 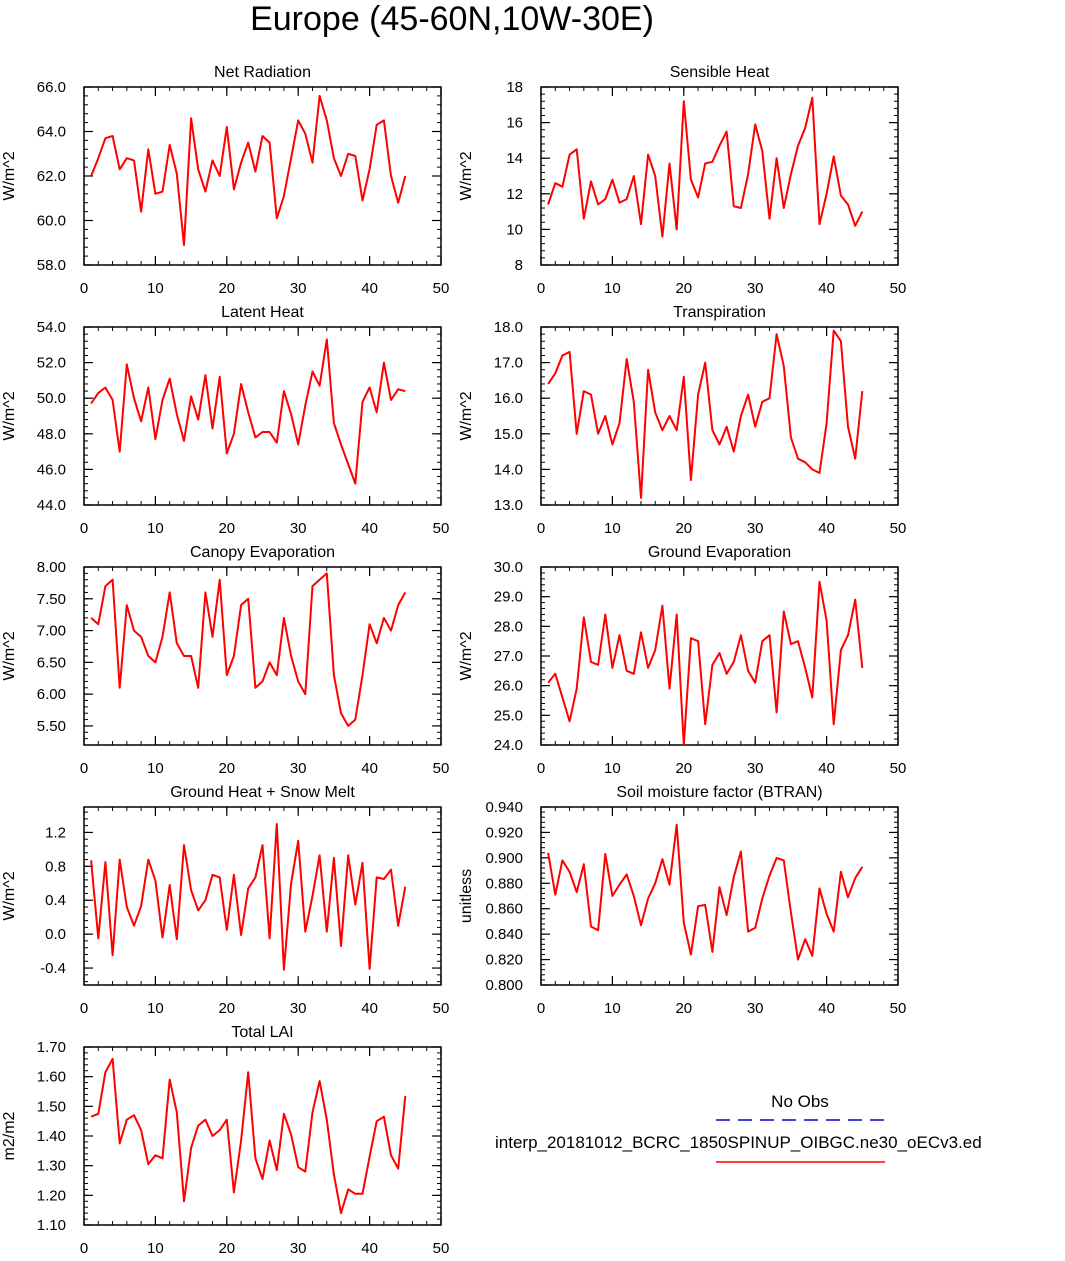 What do you see at coordinates (504, 985) in the screenshot?
I see `y-tick-label: 0.800` at bounding box center [504, 985].